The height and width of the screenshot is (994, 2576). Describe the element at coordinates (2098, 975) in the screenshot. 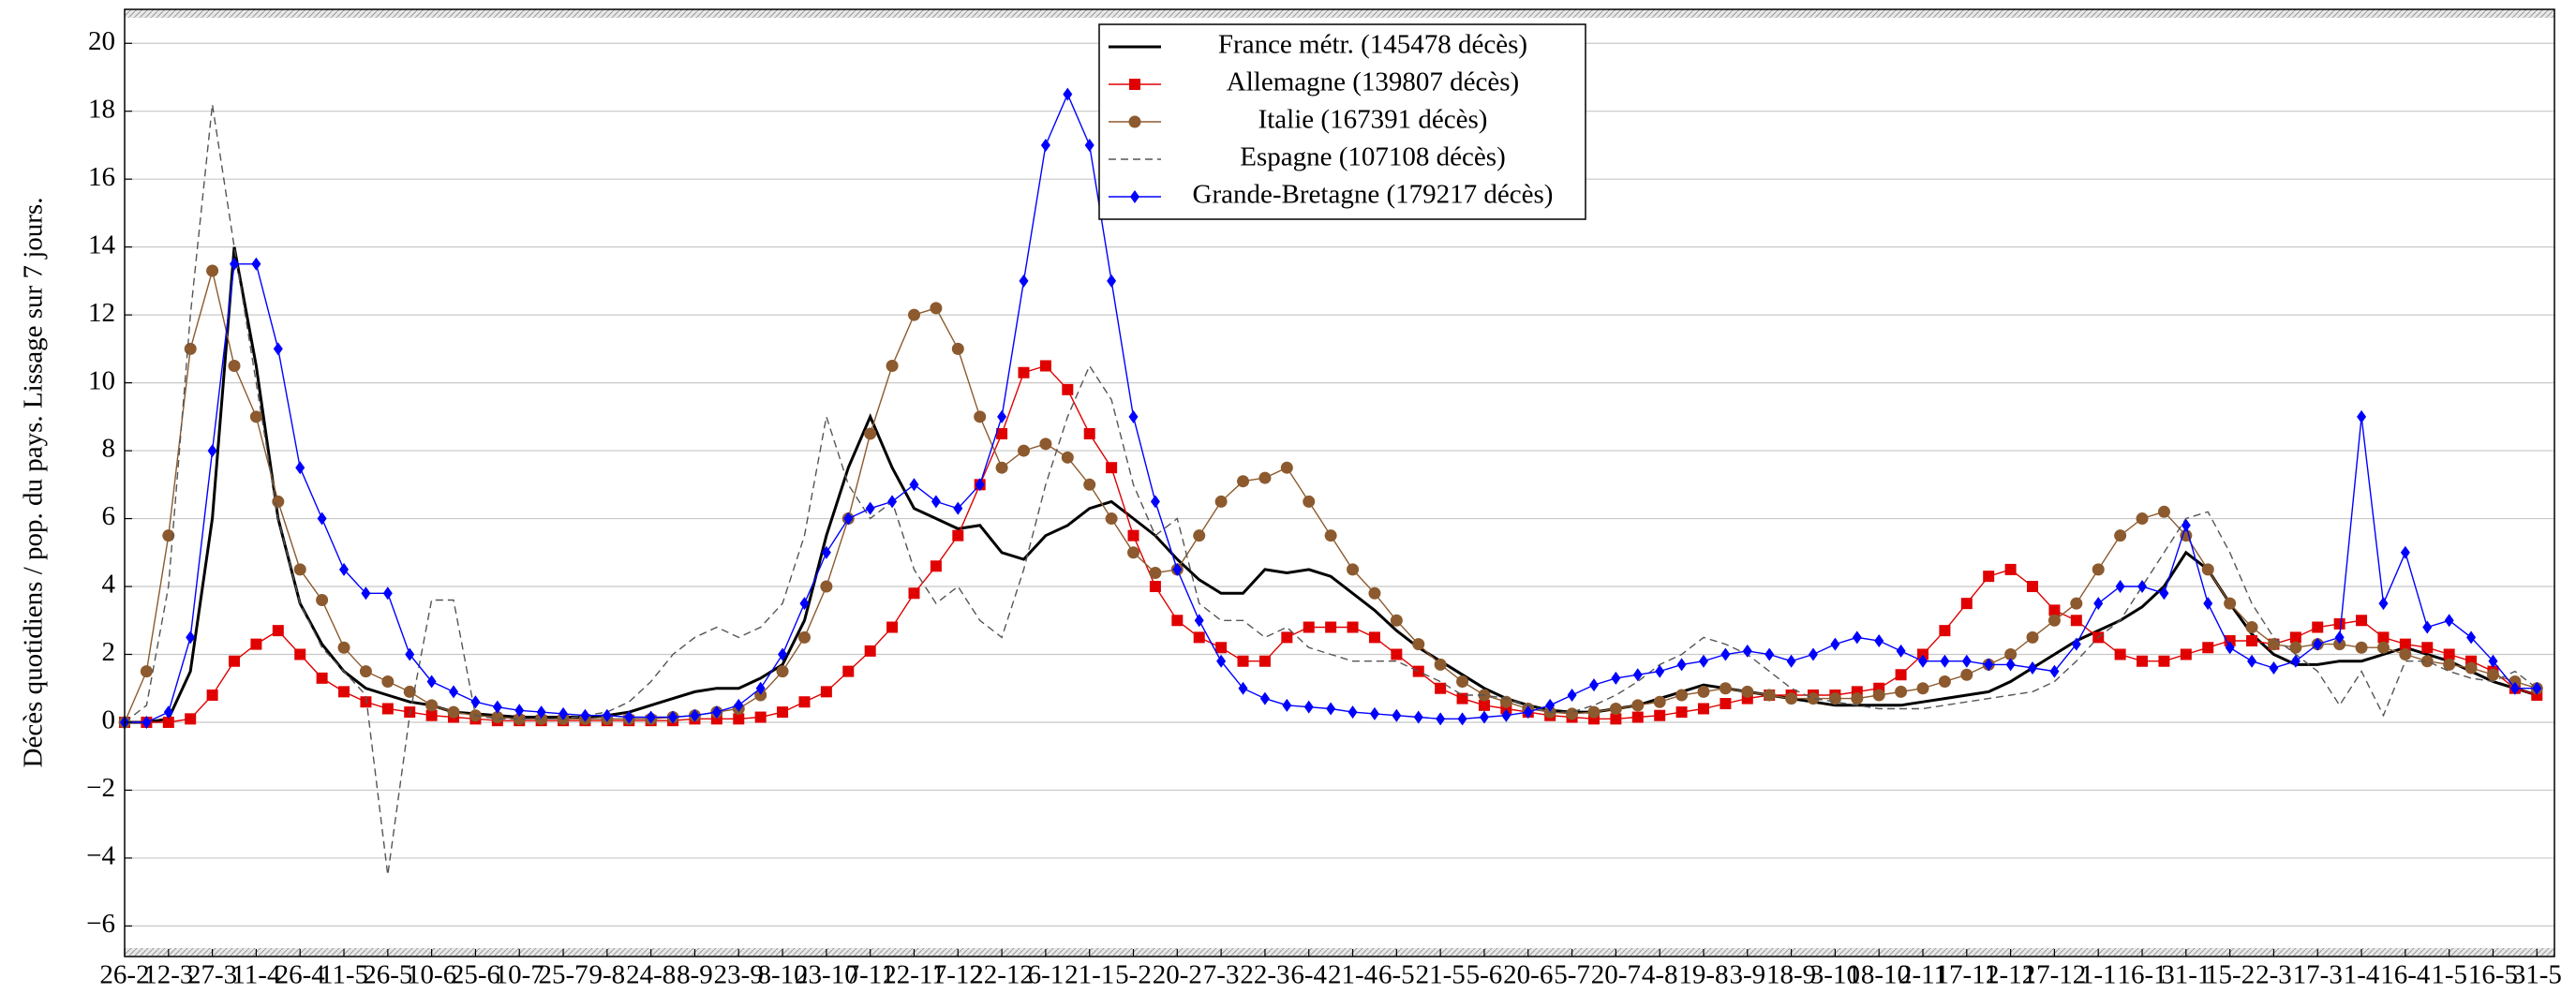

I see `x-tick-label: 1-1` at that location.